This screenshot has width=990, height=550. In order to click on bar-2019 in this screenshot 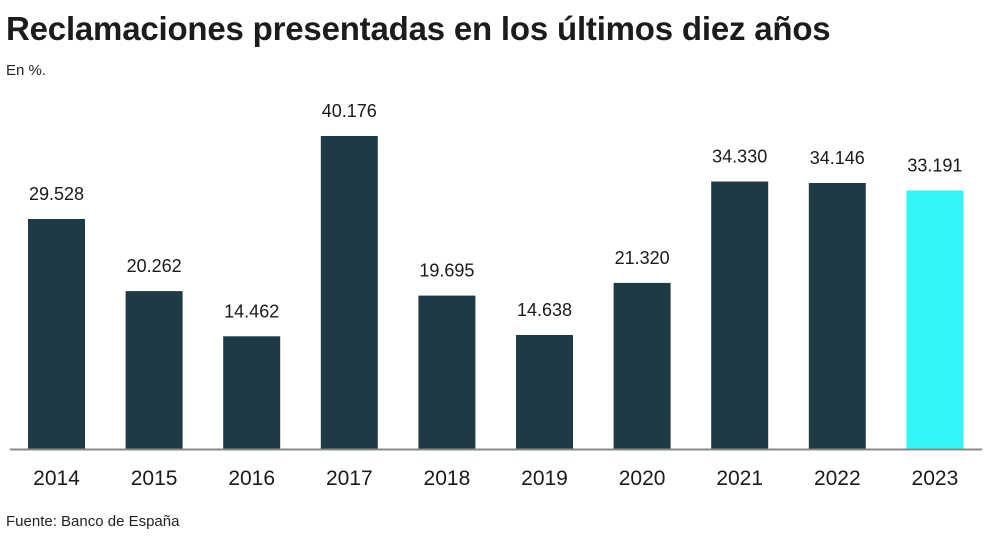, I will do `click(544, 392)`.